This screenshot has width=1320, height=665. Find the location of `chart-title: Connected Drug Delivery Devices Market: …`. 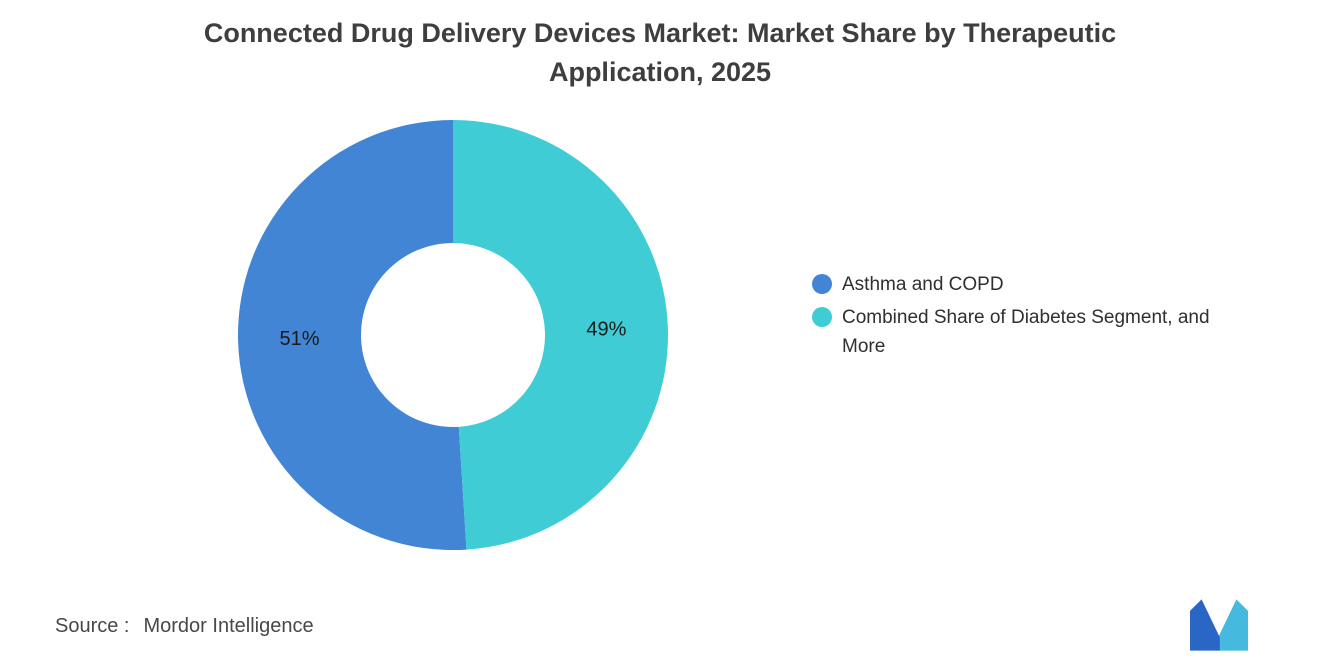

chart-title: Connected Drug Delivery Devices Market: … is located at coordinates (660, 53).